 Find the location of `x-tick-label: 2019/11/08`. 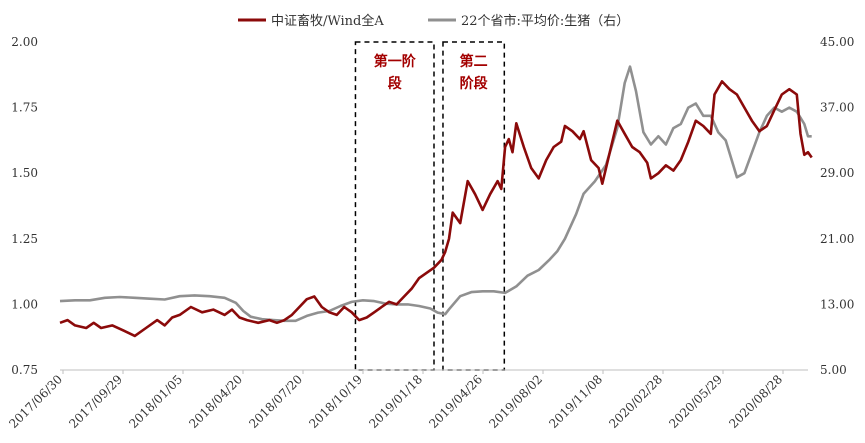

x-tick-label: 2019/11/08 is located at coordinates (575, 401).